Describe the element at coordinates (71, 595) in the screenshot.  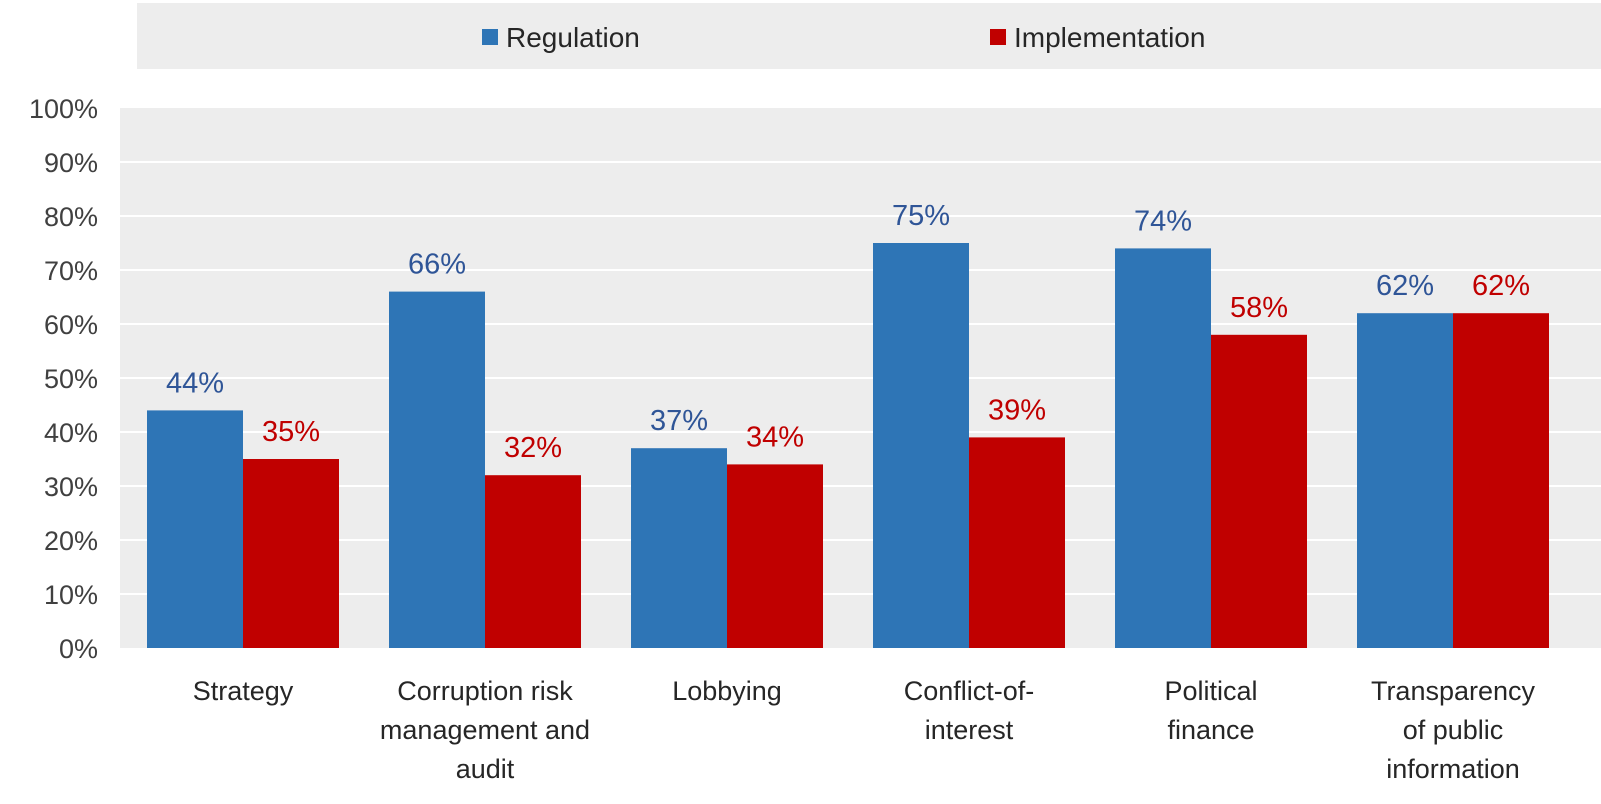
I see `y-tick-label: 10%` at that location.